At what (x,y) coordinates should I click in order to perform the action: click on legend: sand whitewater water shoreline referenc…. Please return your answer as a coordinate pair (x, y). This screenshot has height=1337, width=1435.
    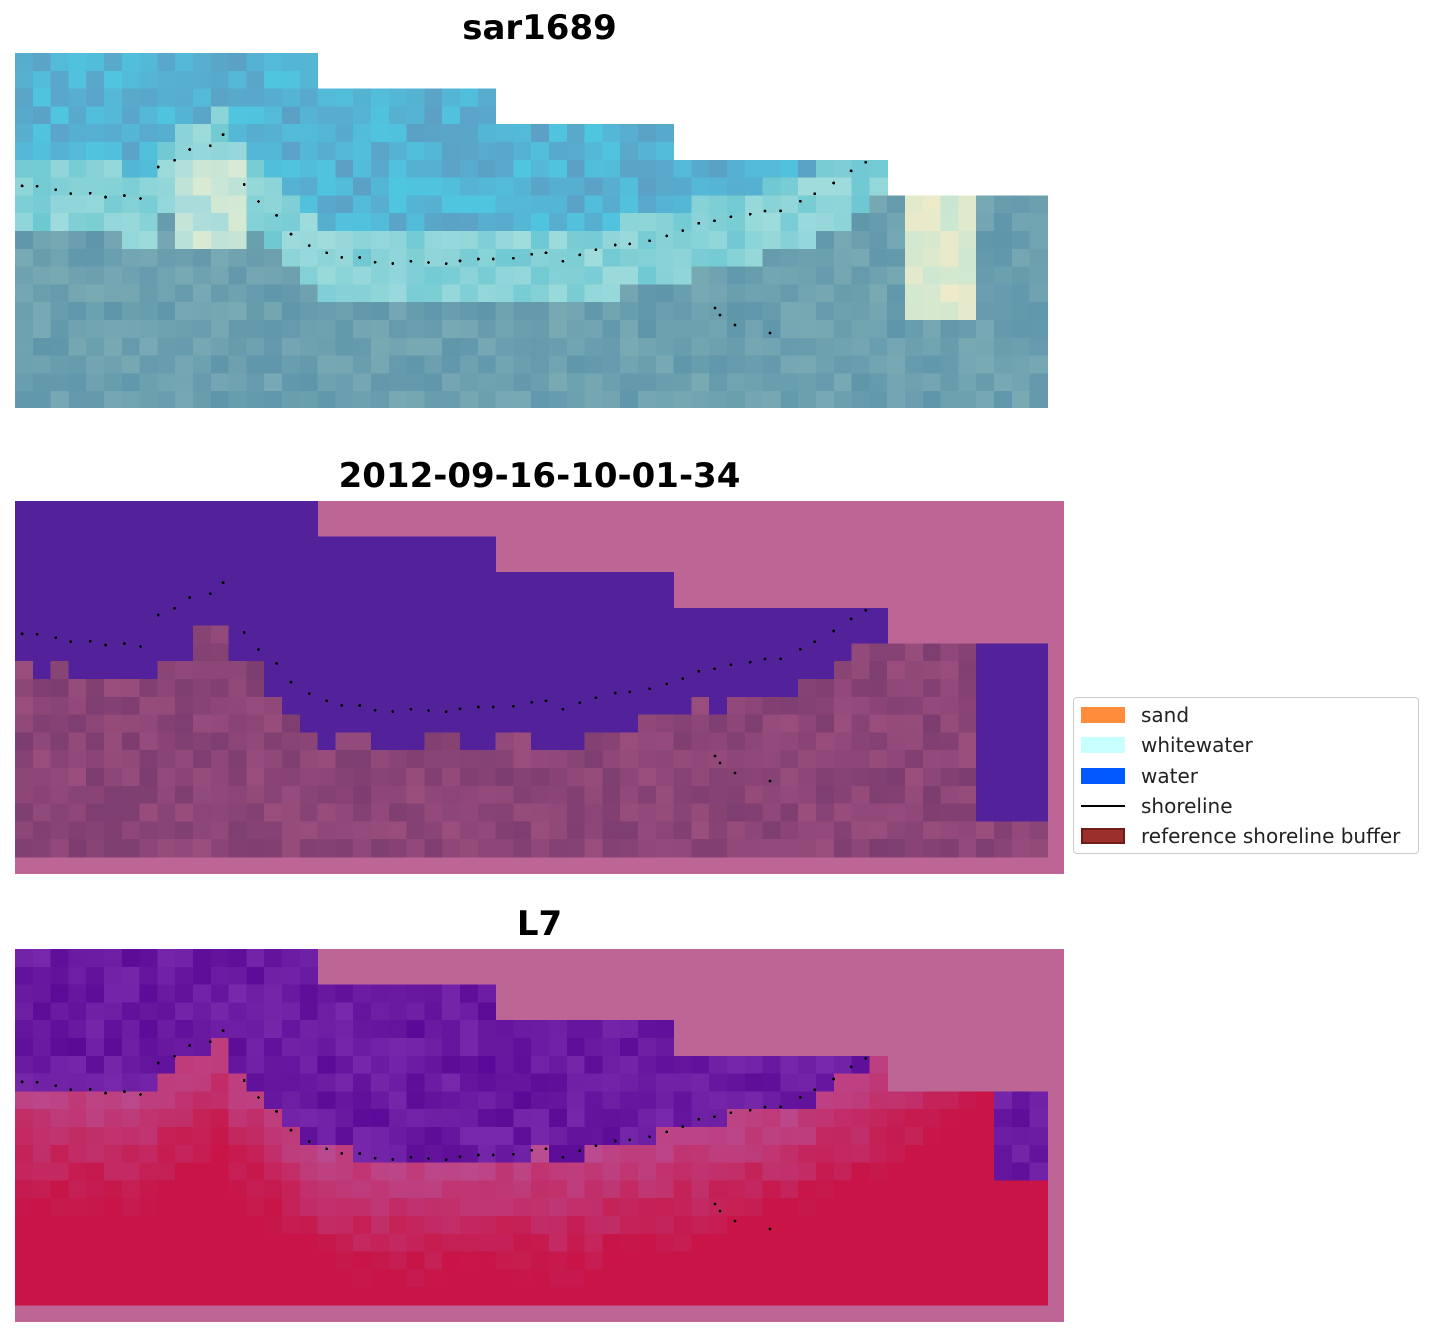
    Looking at the image, I should click on (1246, 775).